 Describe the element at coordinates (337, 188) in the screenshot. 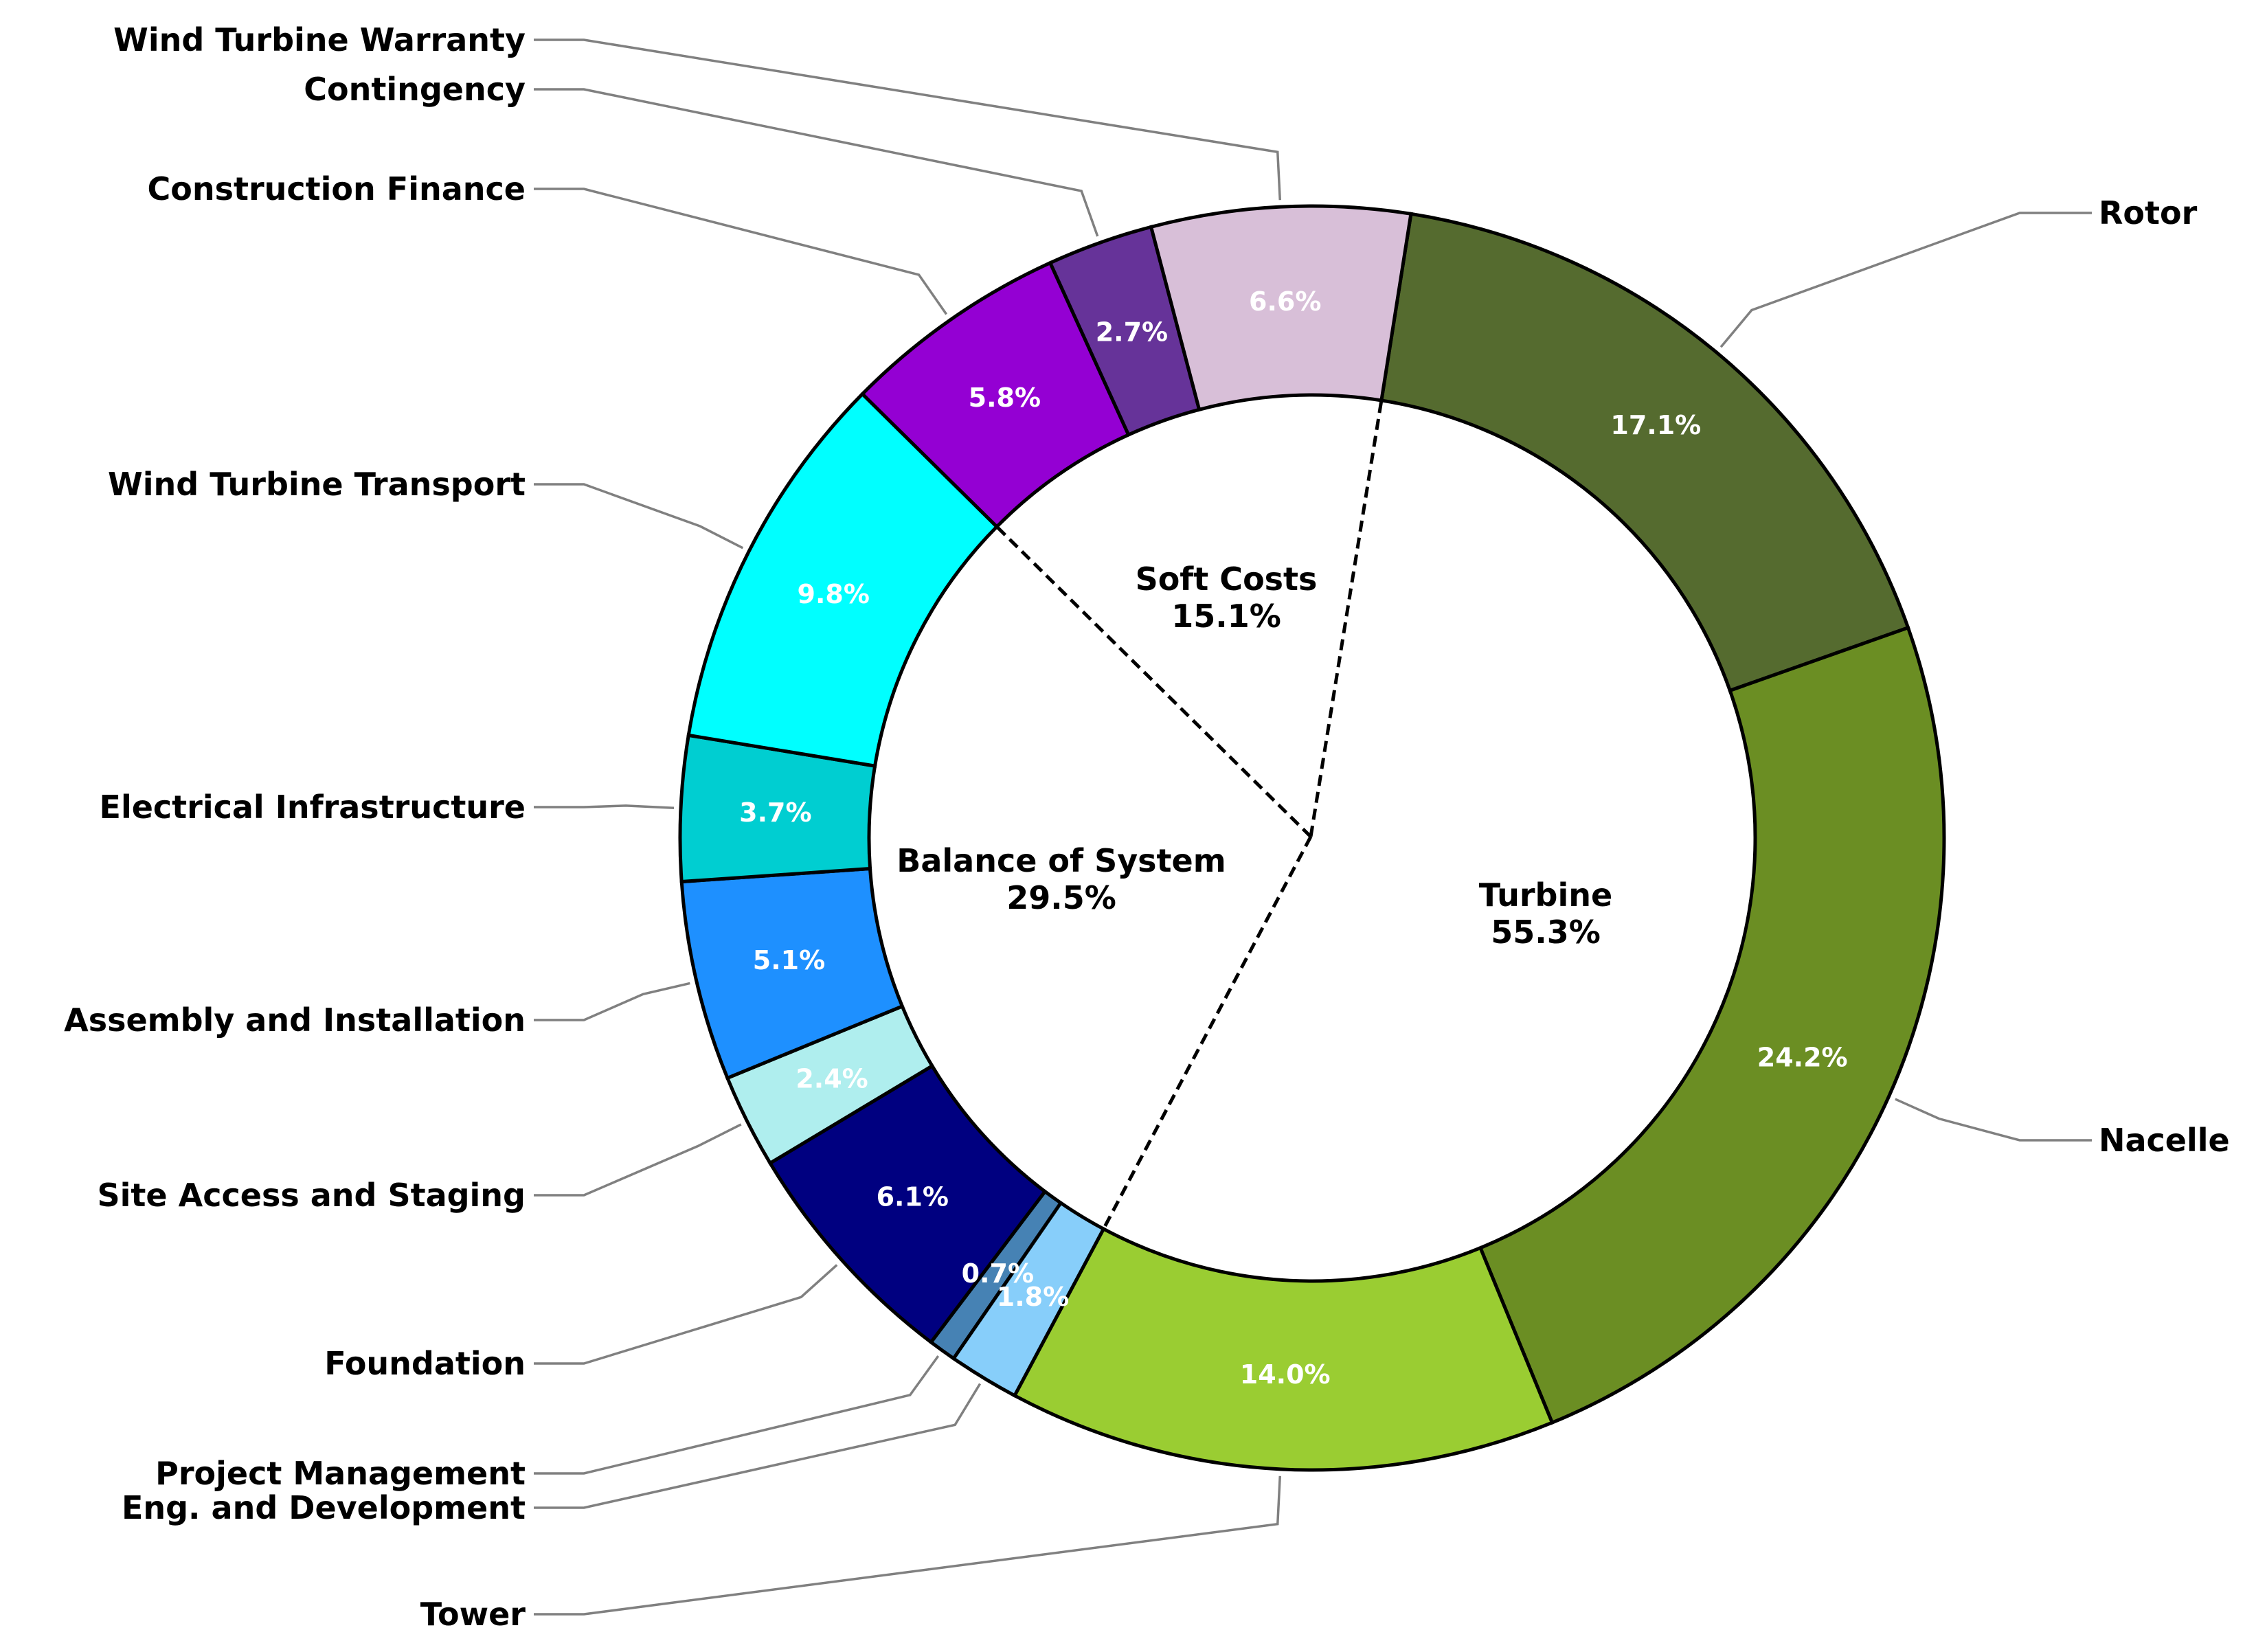

I see `category-label-construction-finance: Construction Finance` at that location.